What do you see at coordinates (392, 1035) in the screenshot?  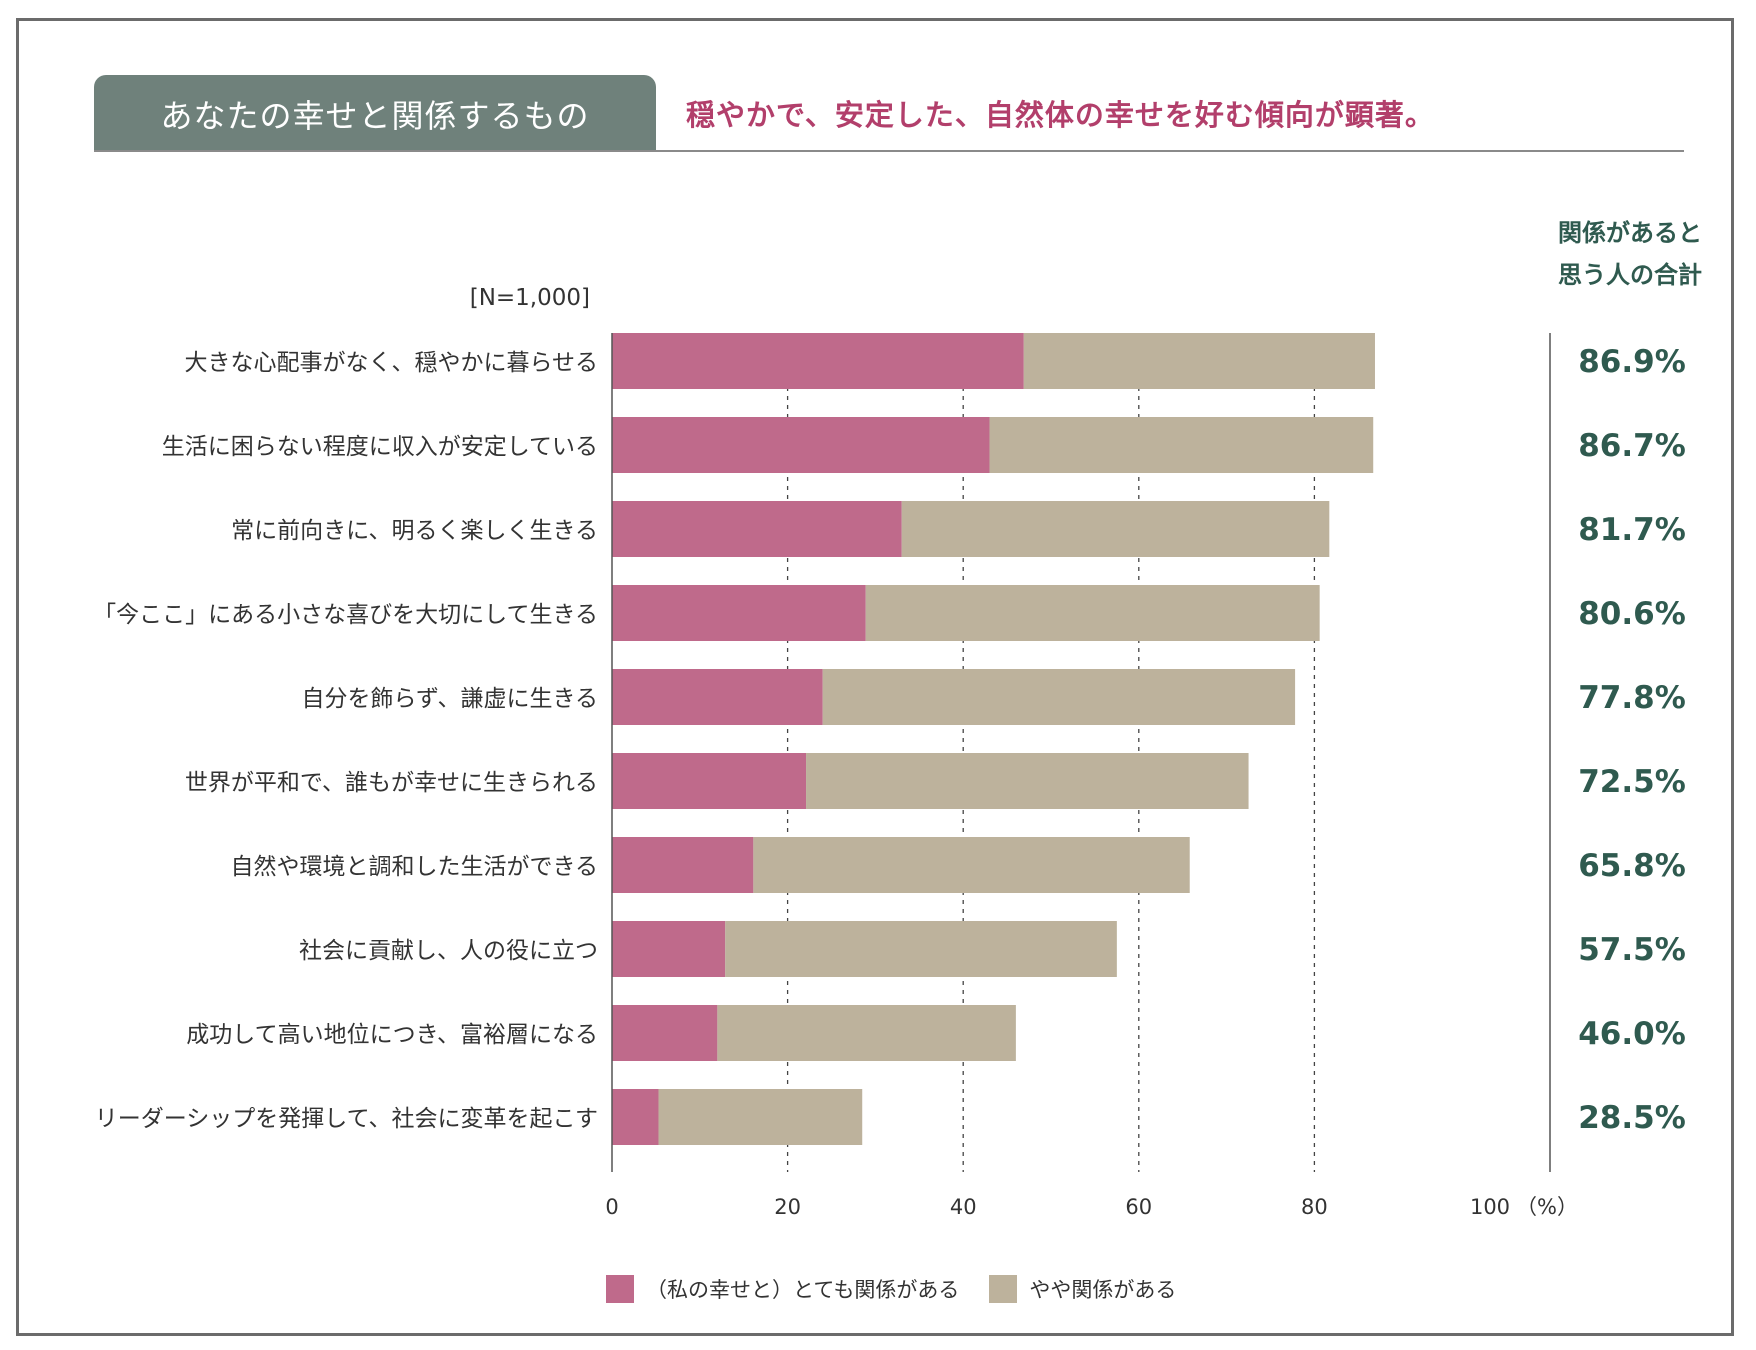 I see `category-label-8: 成功して高い地位につき、富裕層になる` at bounding box center [392, 1035].